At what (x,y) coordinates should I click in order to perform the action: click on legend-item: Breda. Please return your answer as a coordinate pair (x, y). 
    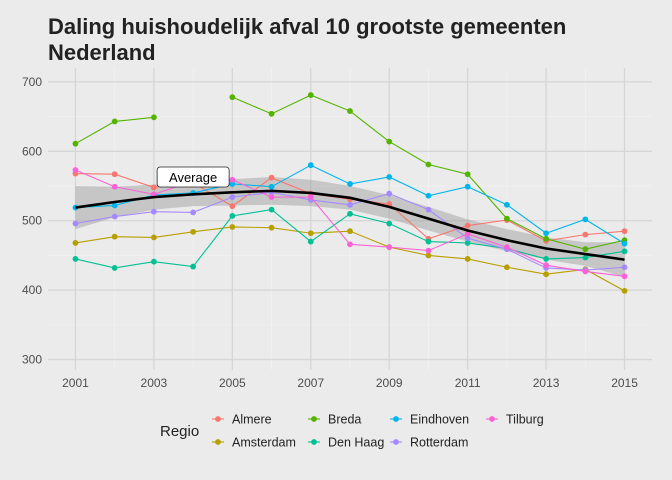
    Looking at the image, I should click on (334, 420).